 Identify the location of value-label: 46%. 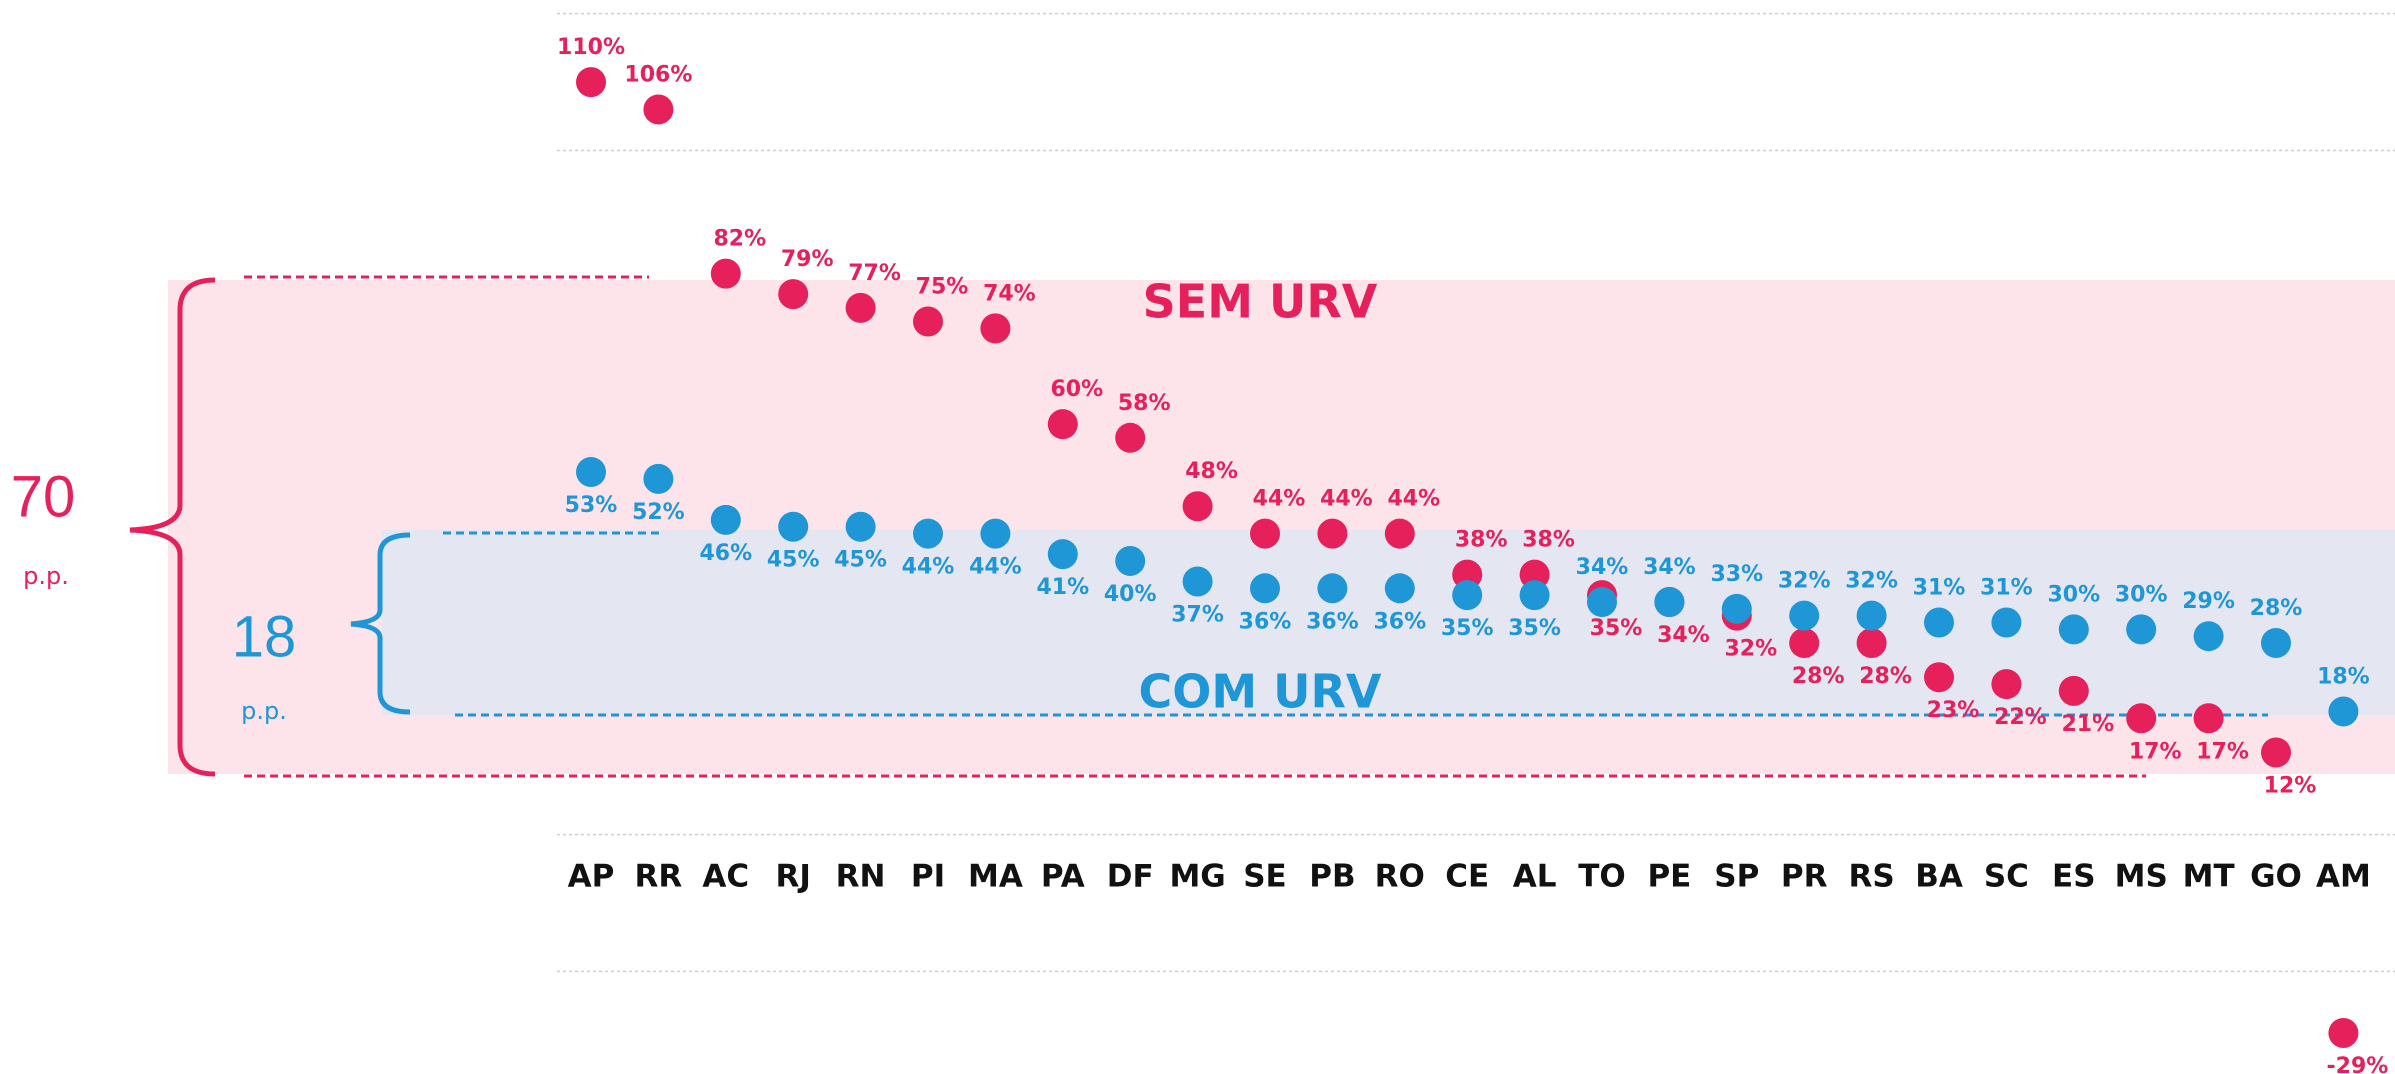
(725, 553).